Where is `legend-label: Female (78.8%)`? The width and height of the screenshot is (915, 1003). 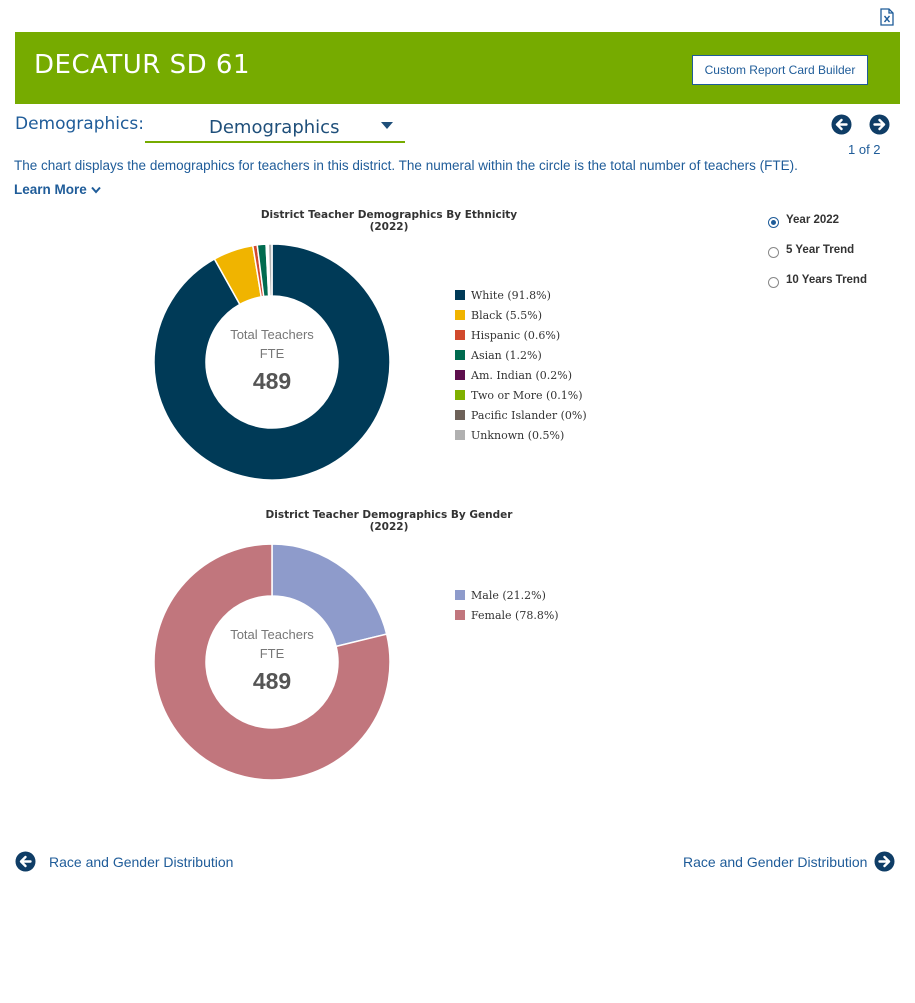
legend-label: Female (78.8%) is located at coordinates (515, 615).